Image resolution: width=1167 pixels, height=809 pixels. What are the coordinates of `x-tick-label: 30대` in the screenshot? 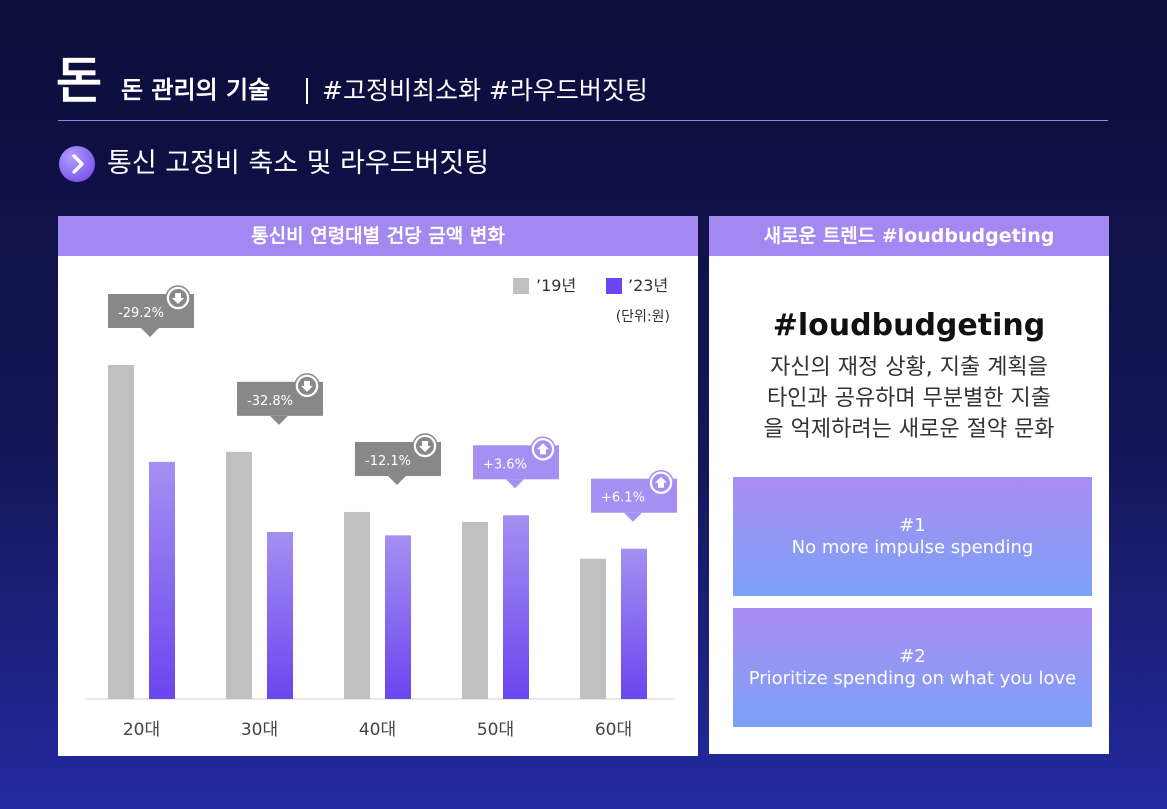 It's located at (259, 730).